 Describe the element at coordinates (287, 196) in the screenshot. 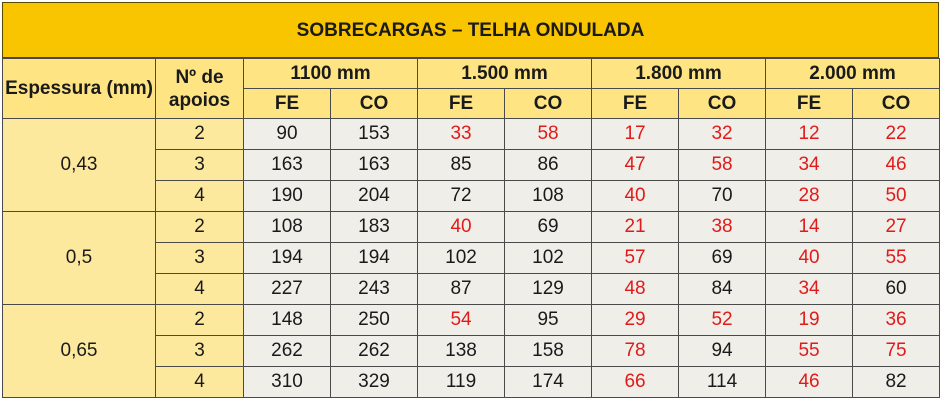

I see `fe-value-cell: 190` at that location.